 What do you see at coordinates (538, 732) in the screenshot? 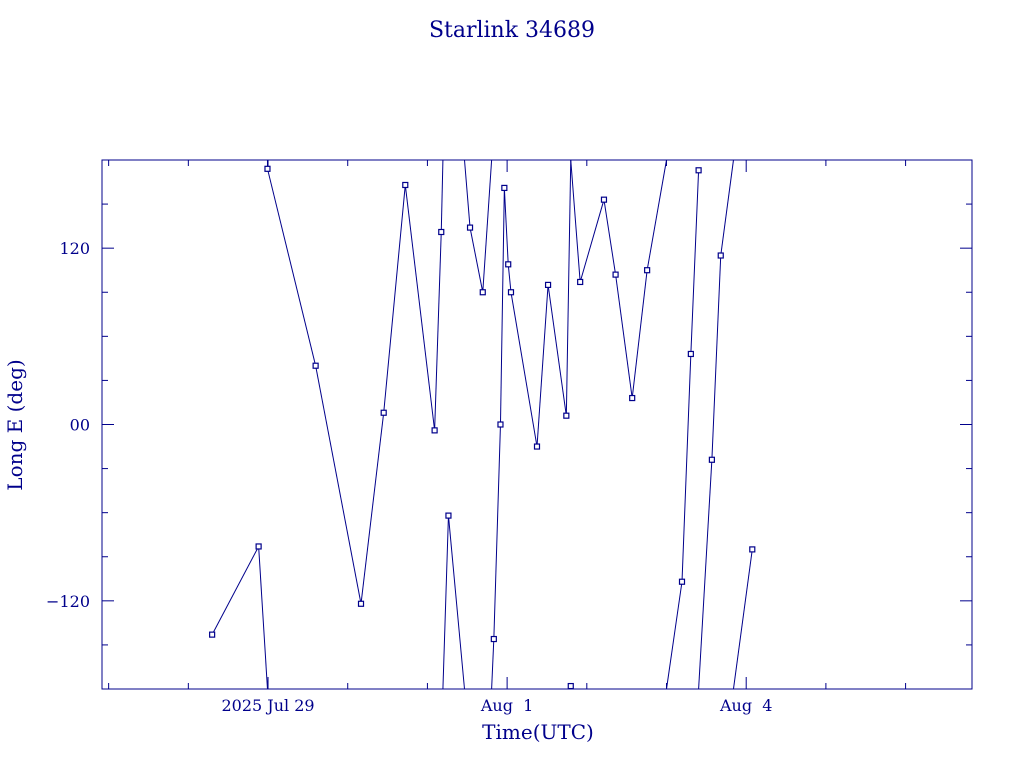
I see `x-axis-label: Time(UTC)` at bounding box center [538, 732].